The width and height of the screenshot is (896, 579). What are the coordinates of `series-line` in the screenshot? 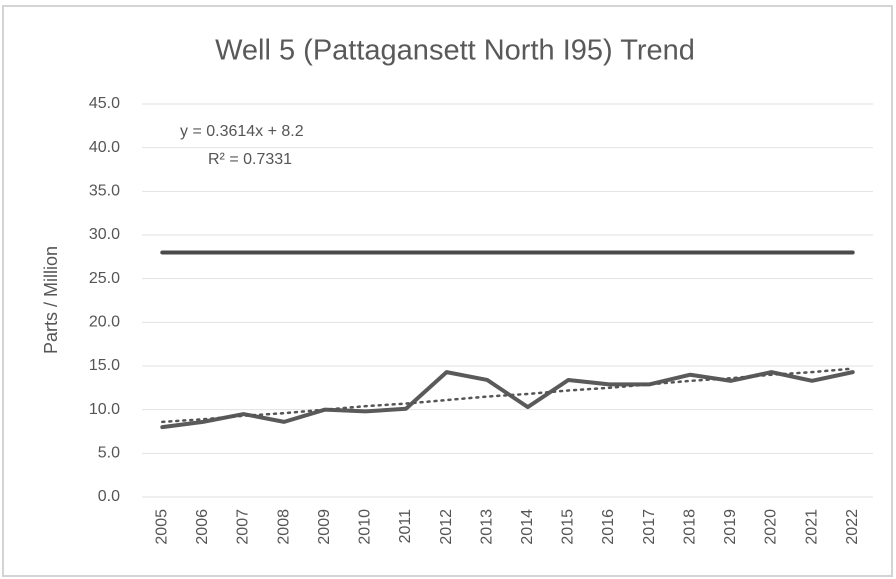 It's located at (507, 400).